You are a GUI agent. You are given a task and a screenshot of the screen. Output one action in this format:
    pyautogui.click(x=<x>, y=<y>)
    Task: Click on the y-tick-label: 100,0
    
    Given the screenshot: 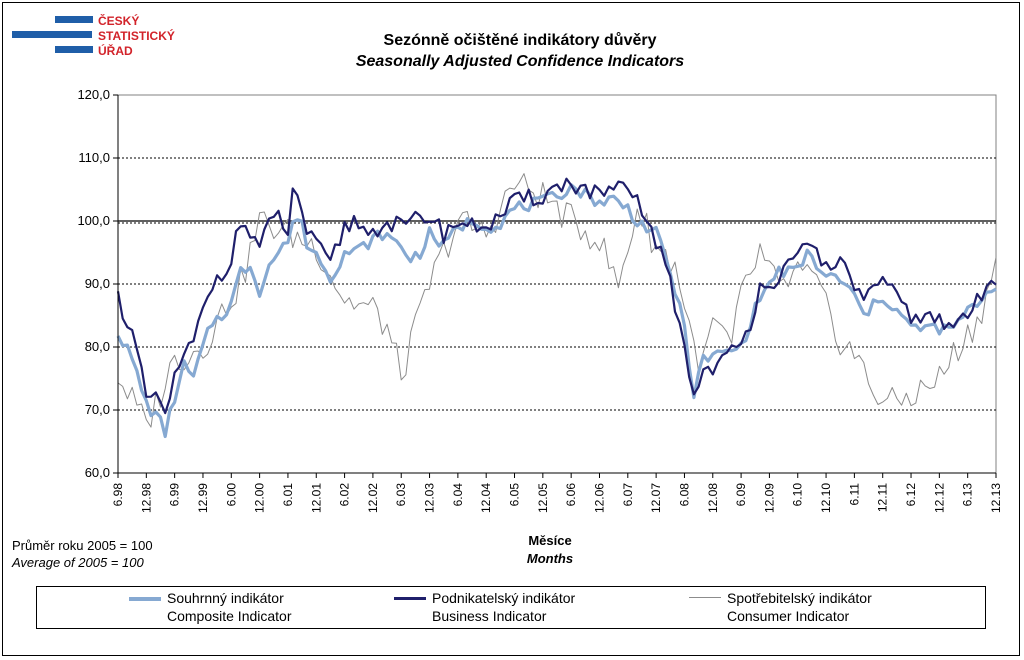 What is the action you would take?
    pyautogui.click(x=93, y=220)
    